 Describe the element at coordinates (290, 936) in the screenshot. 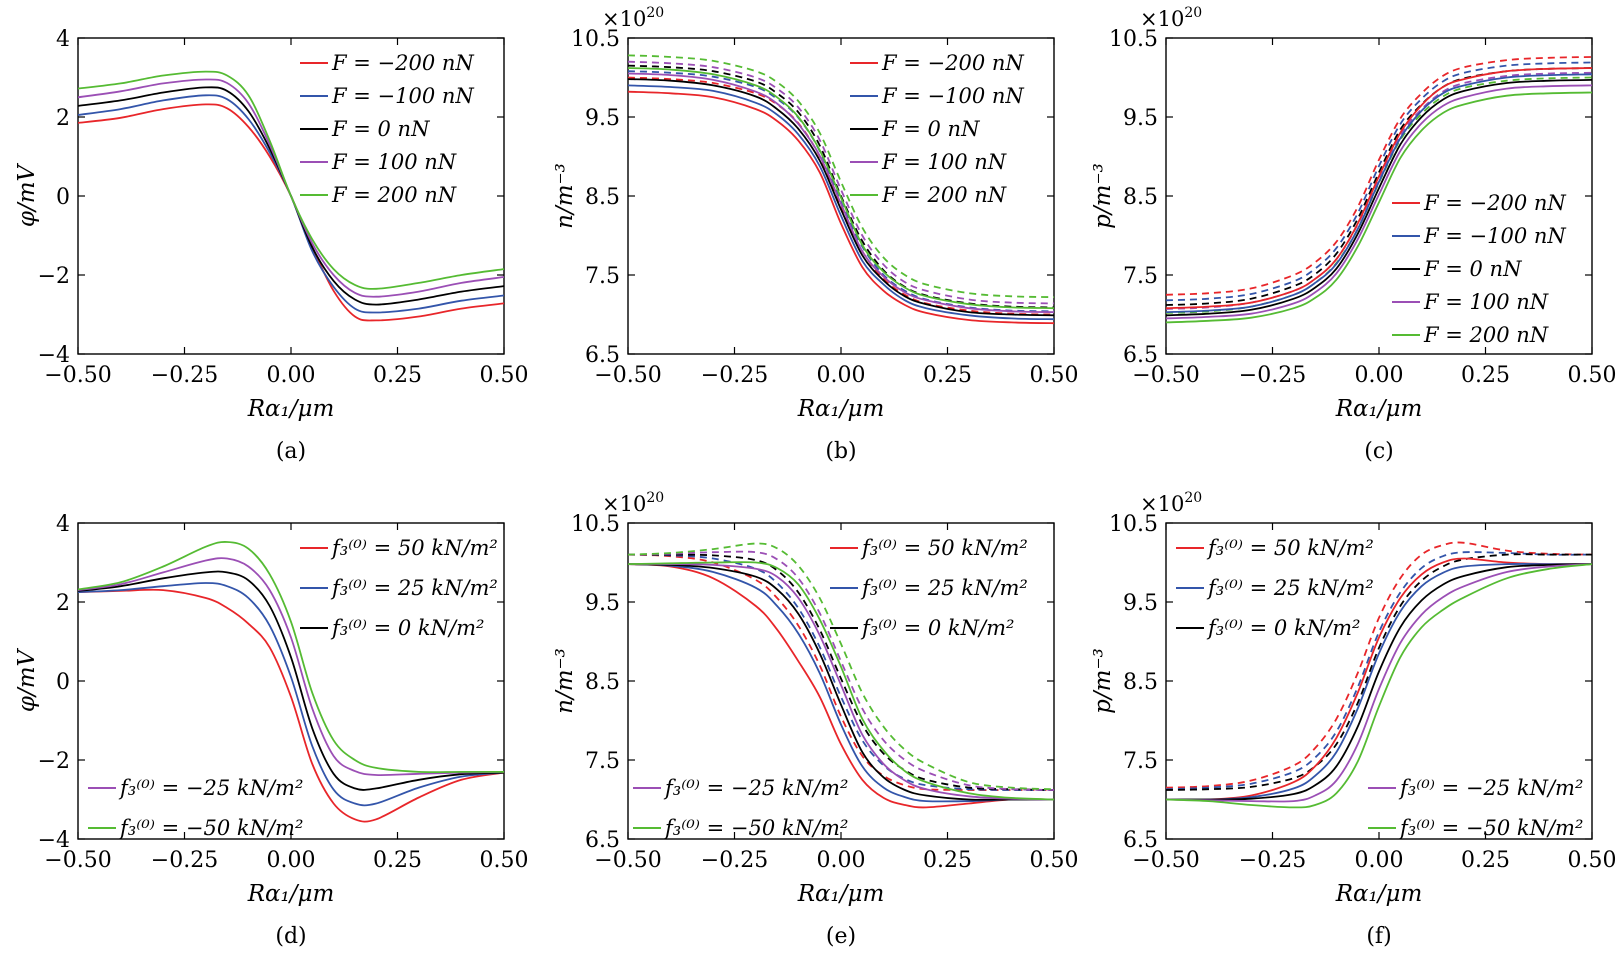

I see `subplot-caption: (d)` at that location.